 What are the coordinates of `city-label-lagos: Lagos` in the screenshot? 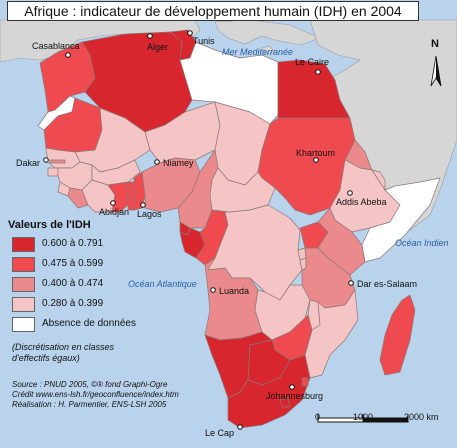 It's located at (149, 214).